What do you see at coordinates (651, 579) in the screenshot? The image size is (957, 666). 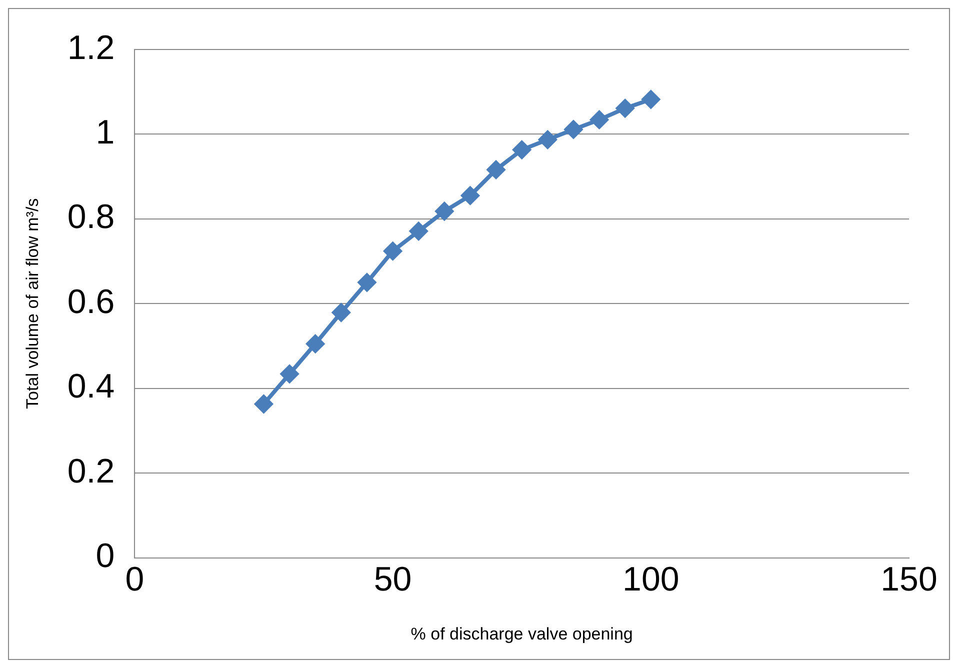 I see `x-tick-label: 100` at bounding box center [651, 579].